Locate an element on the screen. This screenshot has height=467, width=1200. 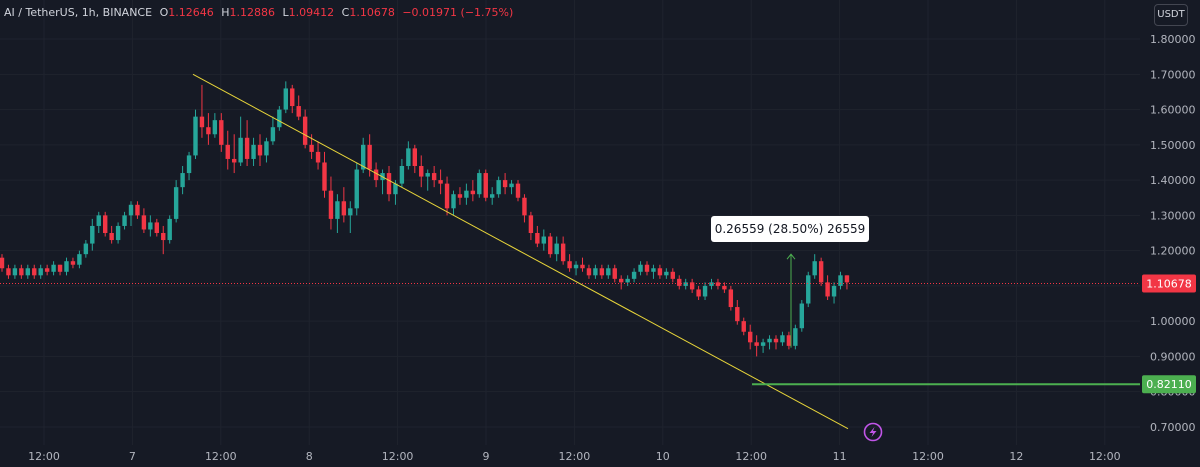
change-value: −0.01971 (−1.75%) is located at coordinates (458, 12).